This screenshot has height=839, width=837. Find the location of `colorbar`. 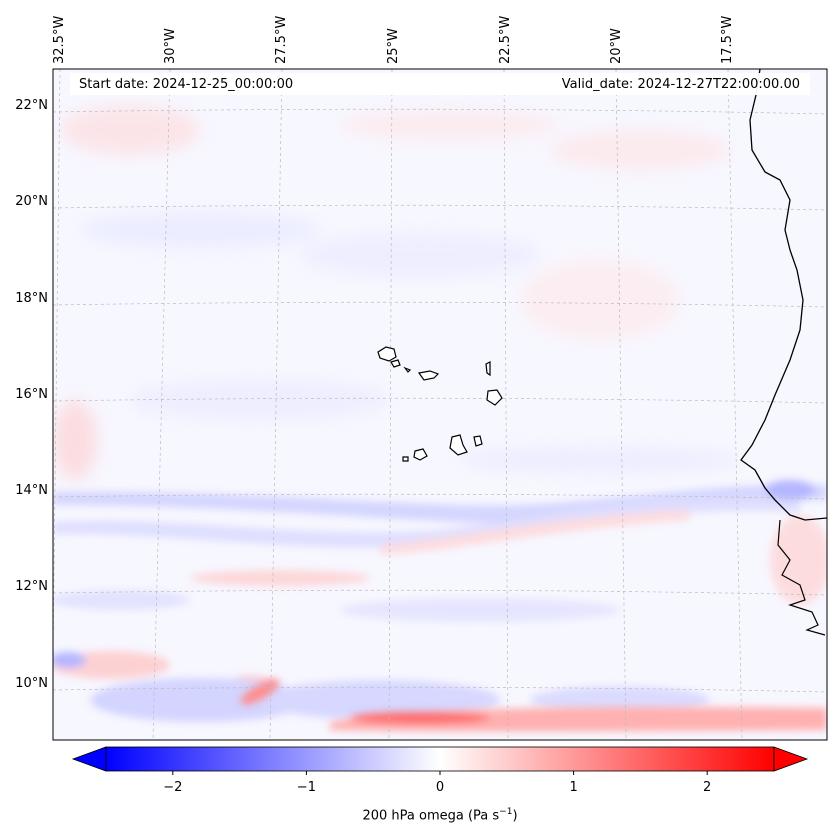

colorbar is located at coordinates (440, 760).